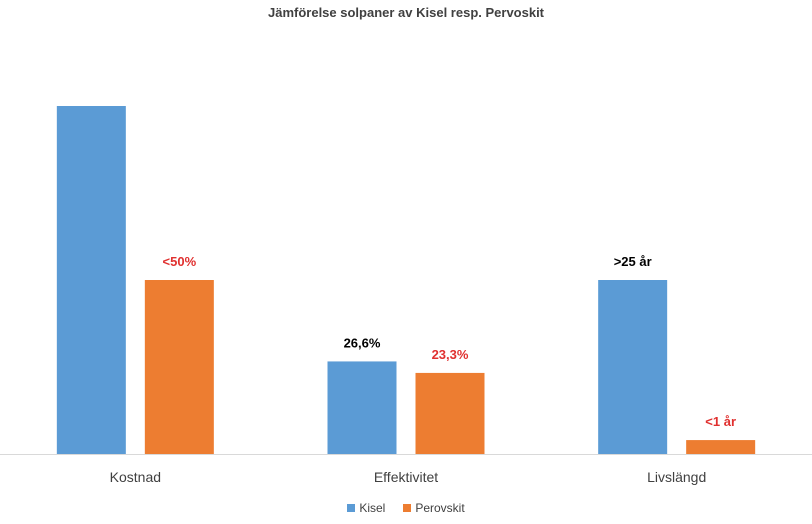 Image resolution: width=812 pixels, height=524 pixels. I want to click on legend-item-perovskit: Perovskit, so click(434, 508).